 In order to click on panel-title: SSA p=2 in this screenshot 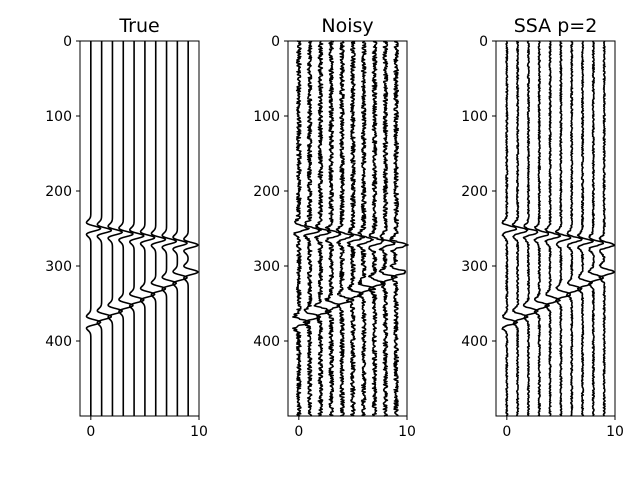, I will do `click(556, 26)`.